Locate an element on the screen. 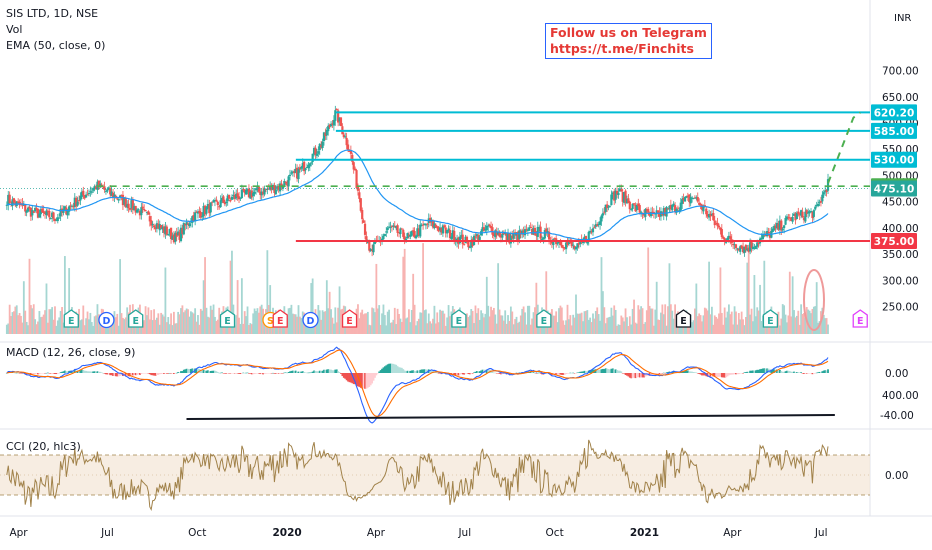 This screenshot has height=550, width=932. macd-histogram is located at coordinates (417, 376).